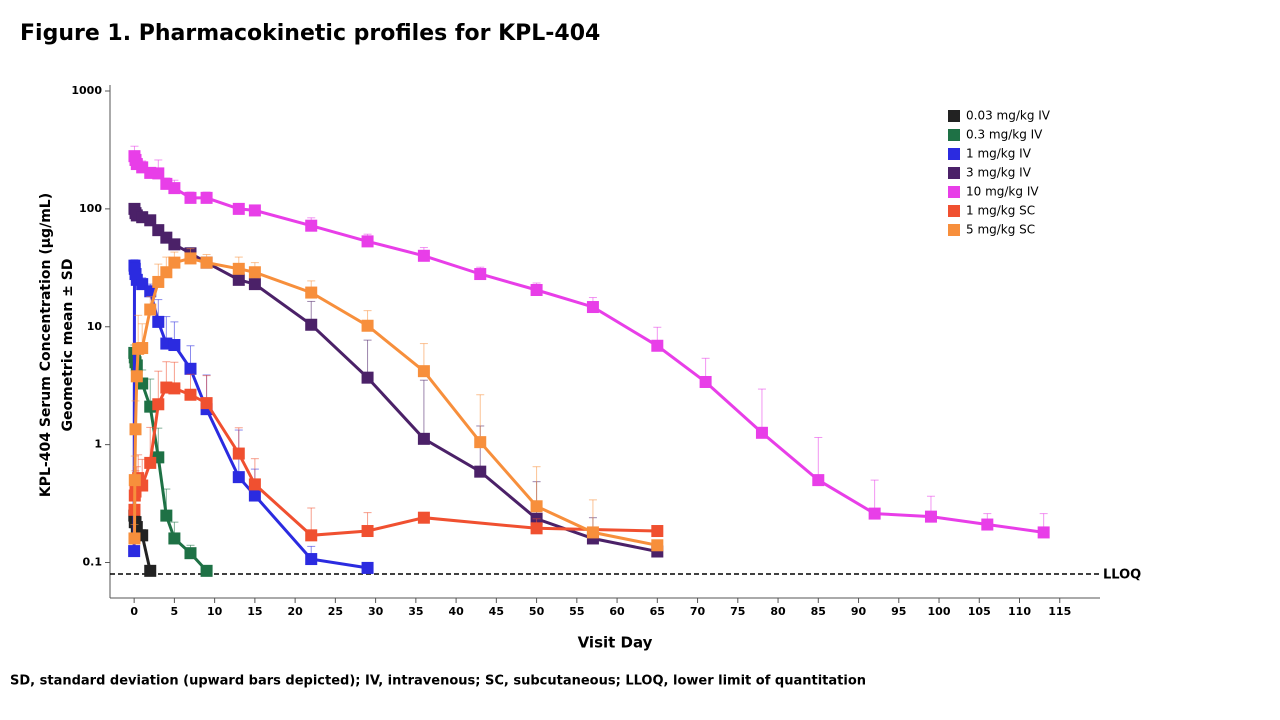  I want to click on x-tick-label: 95, so click(898, 611).